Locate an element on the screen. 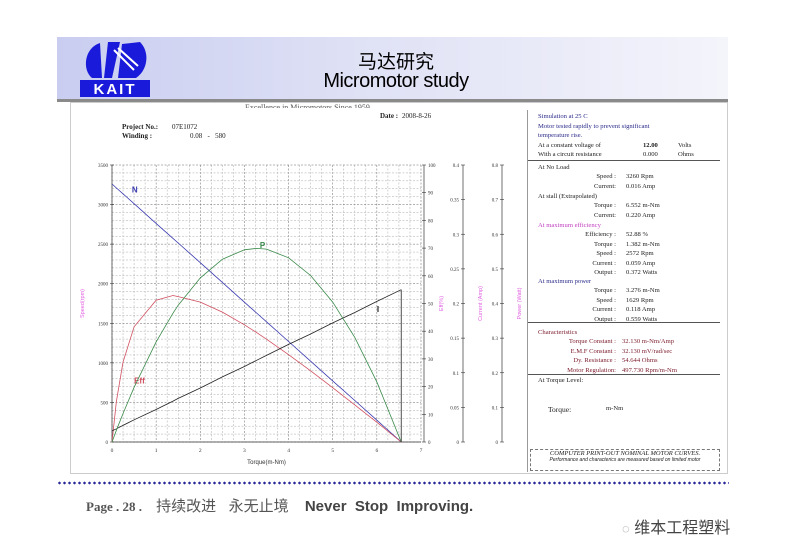 This screenshot has width=792, height=560. y-tick-label: 80 is located at coordinates (431, 221).